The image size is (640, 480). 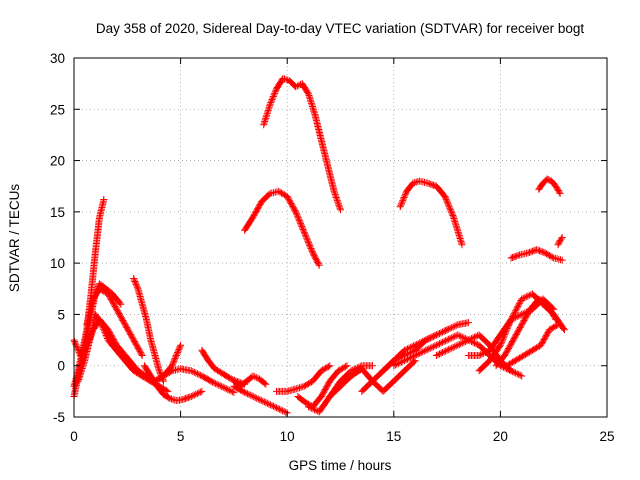 What do you see at coordinates (14, 238) in the screenshot?
I see `y-axis-label: SDTVAR / TECUs` at bounding box center [14, 238].